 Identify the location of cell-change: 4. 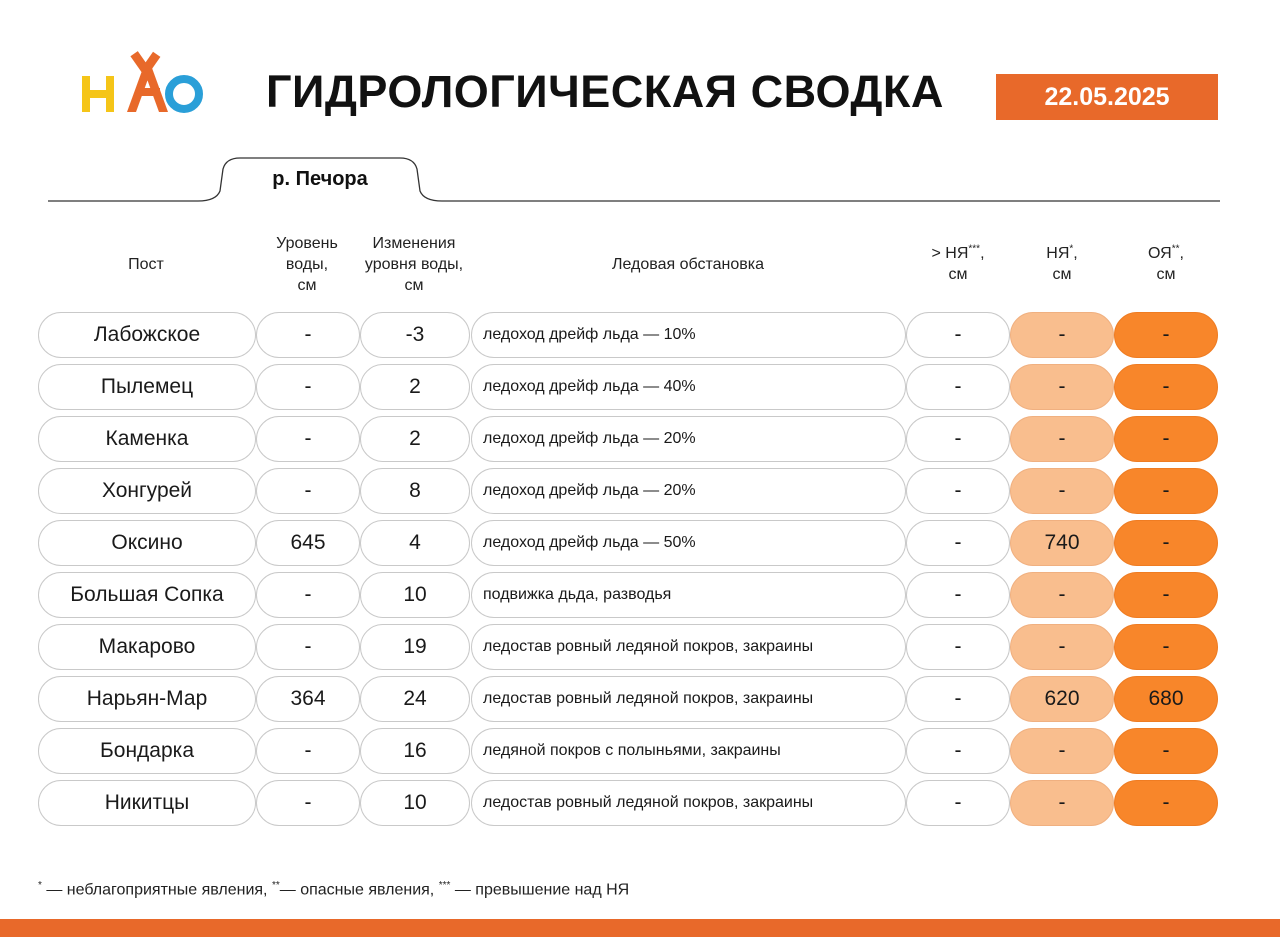
(415, 543).